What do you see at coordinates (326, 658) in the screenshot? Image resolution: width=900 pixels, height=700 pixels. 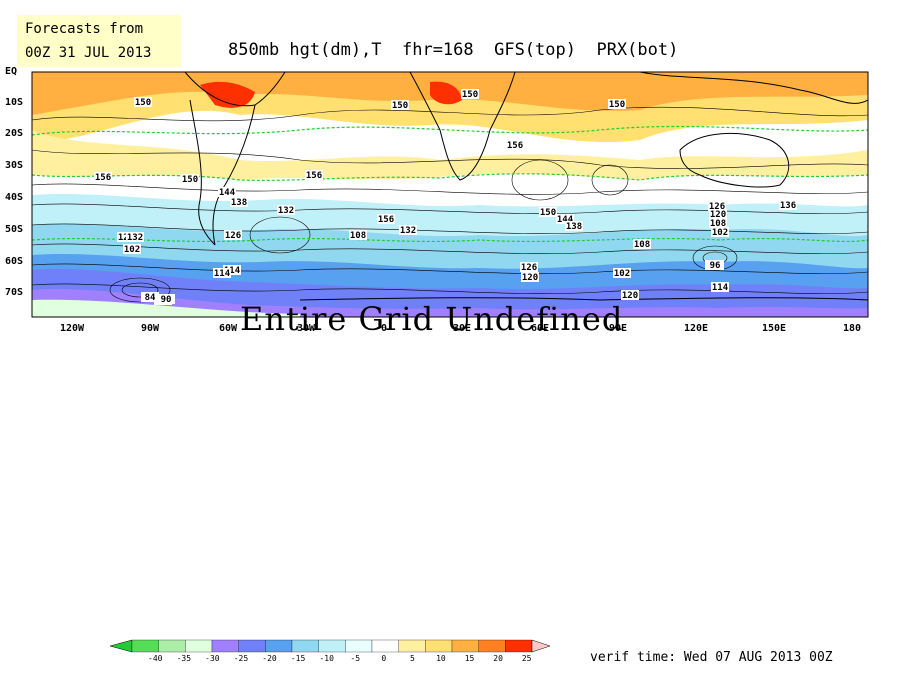 I see `colorbar-label: -10` at bounding box center [326, 658].